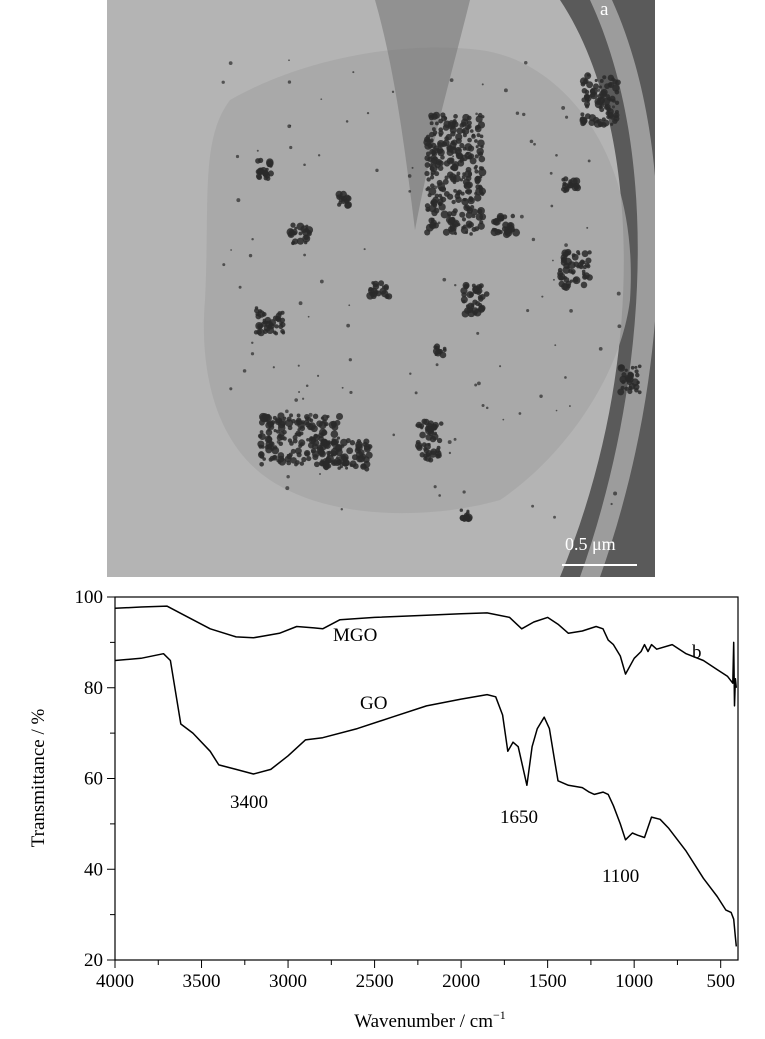  I want to click on series-line-mgo, so click(426, 656).